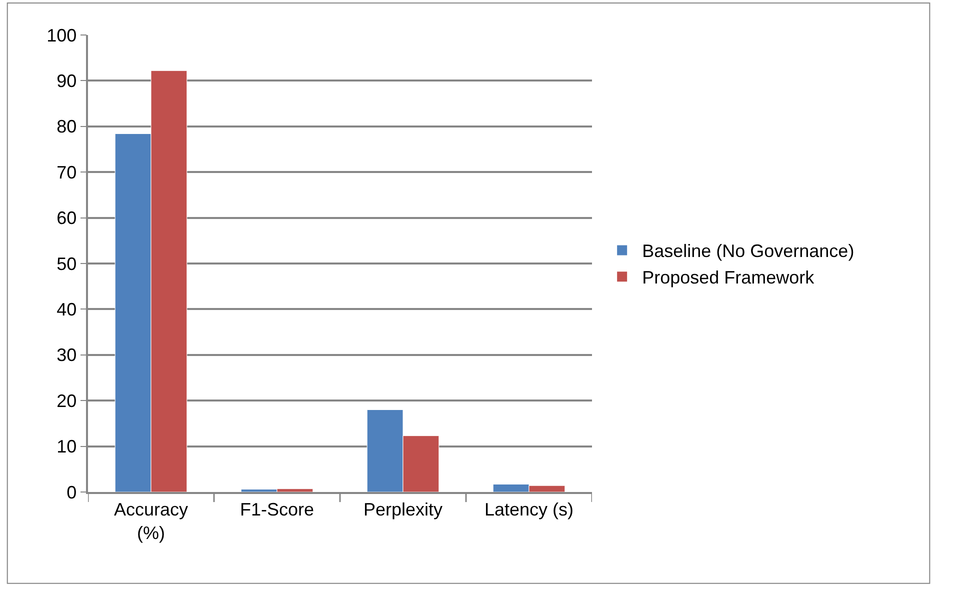 The width and height of the screenshot is (953, 594). What do you see at coordinates (748, 251) in the screenshot?
I see `legend-label: Baseline (No Governance)` at bounding box center [748, 251].